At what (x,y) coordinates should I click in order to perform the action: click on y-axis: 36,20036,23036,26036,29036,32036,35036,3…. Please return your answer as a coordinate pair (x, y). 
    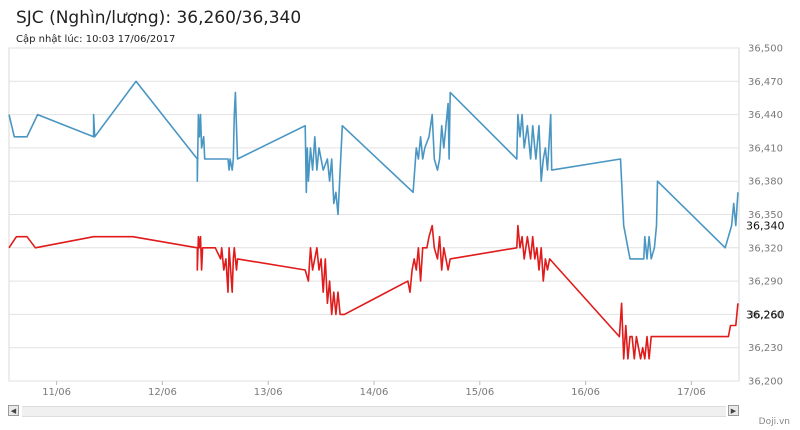
    Looking at the image, I should click on (765, 216).